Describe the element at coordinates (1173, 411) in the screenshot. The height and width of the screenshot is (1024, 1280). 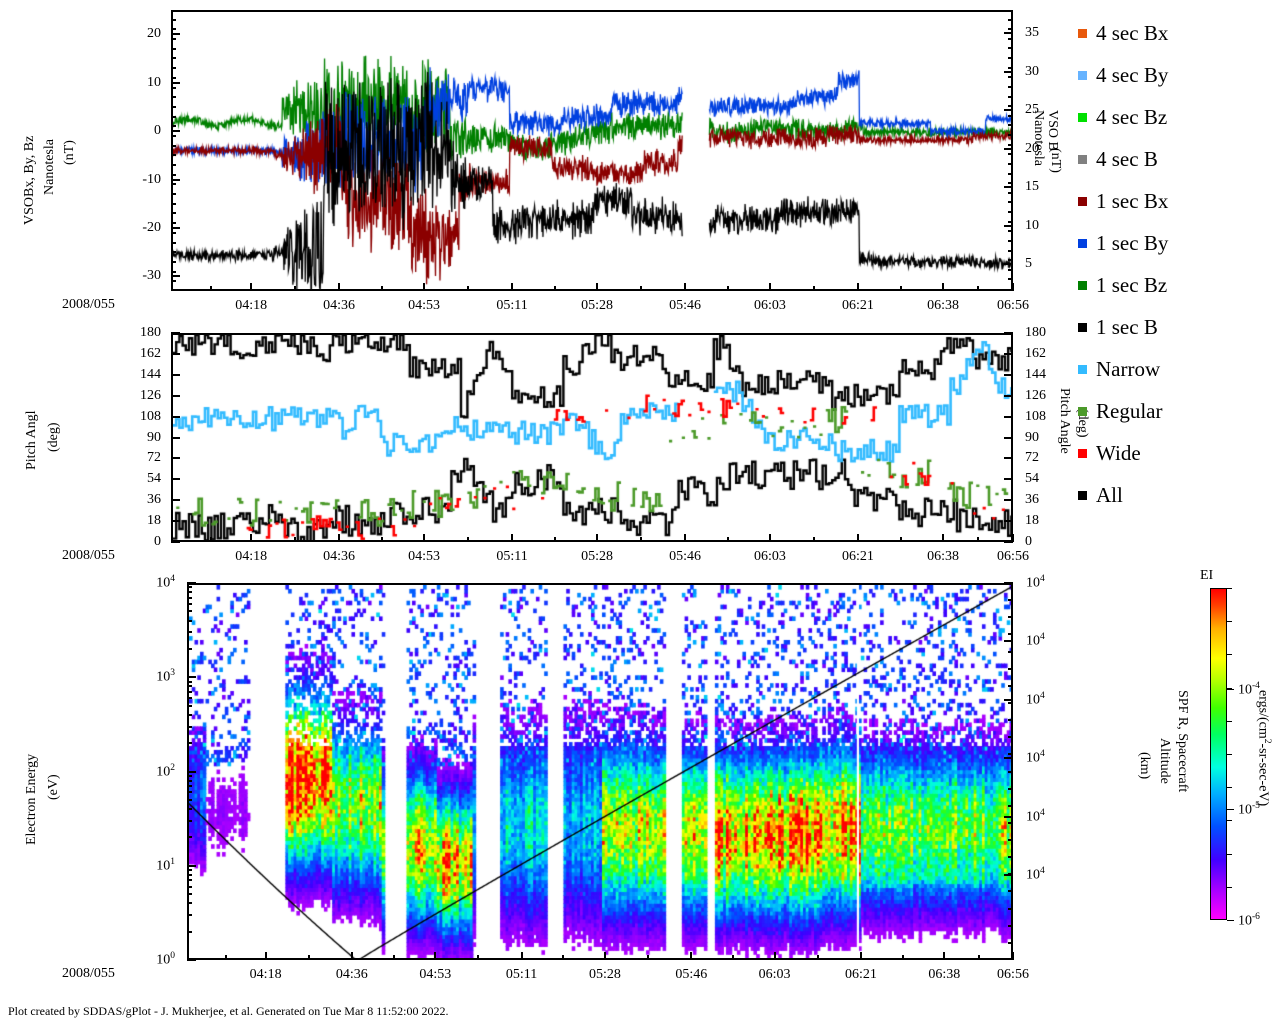
I see `legend-item: Regular` at that location.